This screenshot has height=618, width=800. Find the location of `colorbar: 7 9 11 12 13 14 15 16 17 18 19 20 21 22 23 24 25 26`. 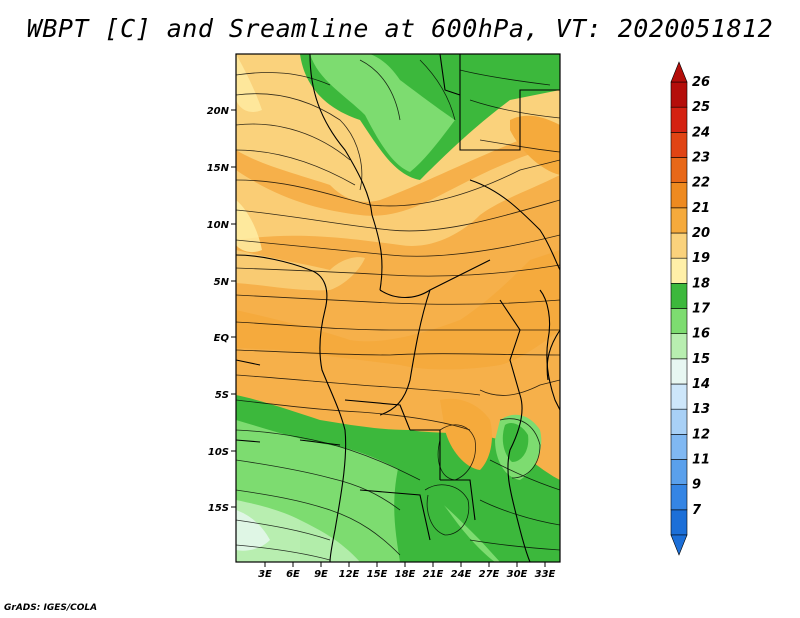

colorbar: 7 9 11 12 13 14 15 16 17 18 19 20 21 22 23 24 25 26 is located at coordinates (690, 308).